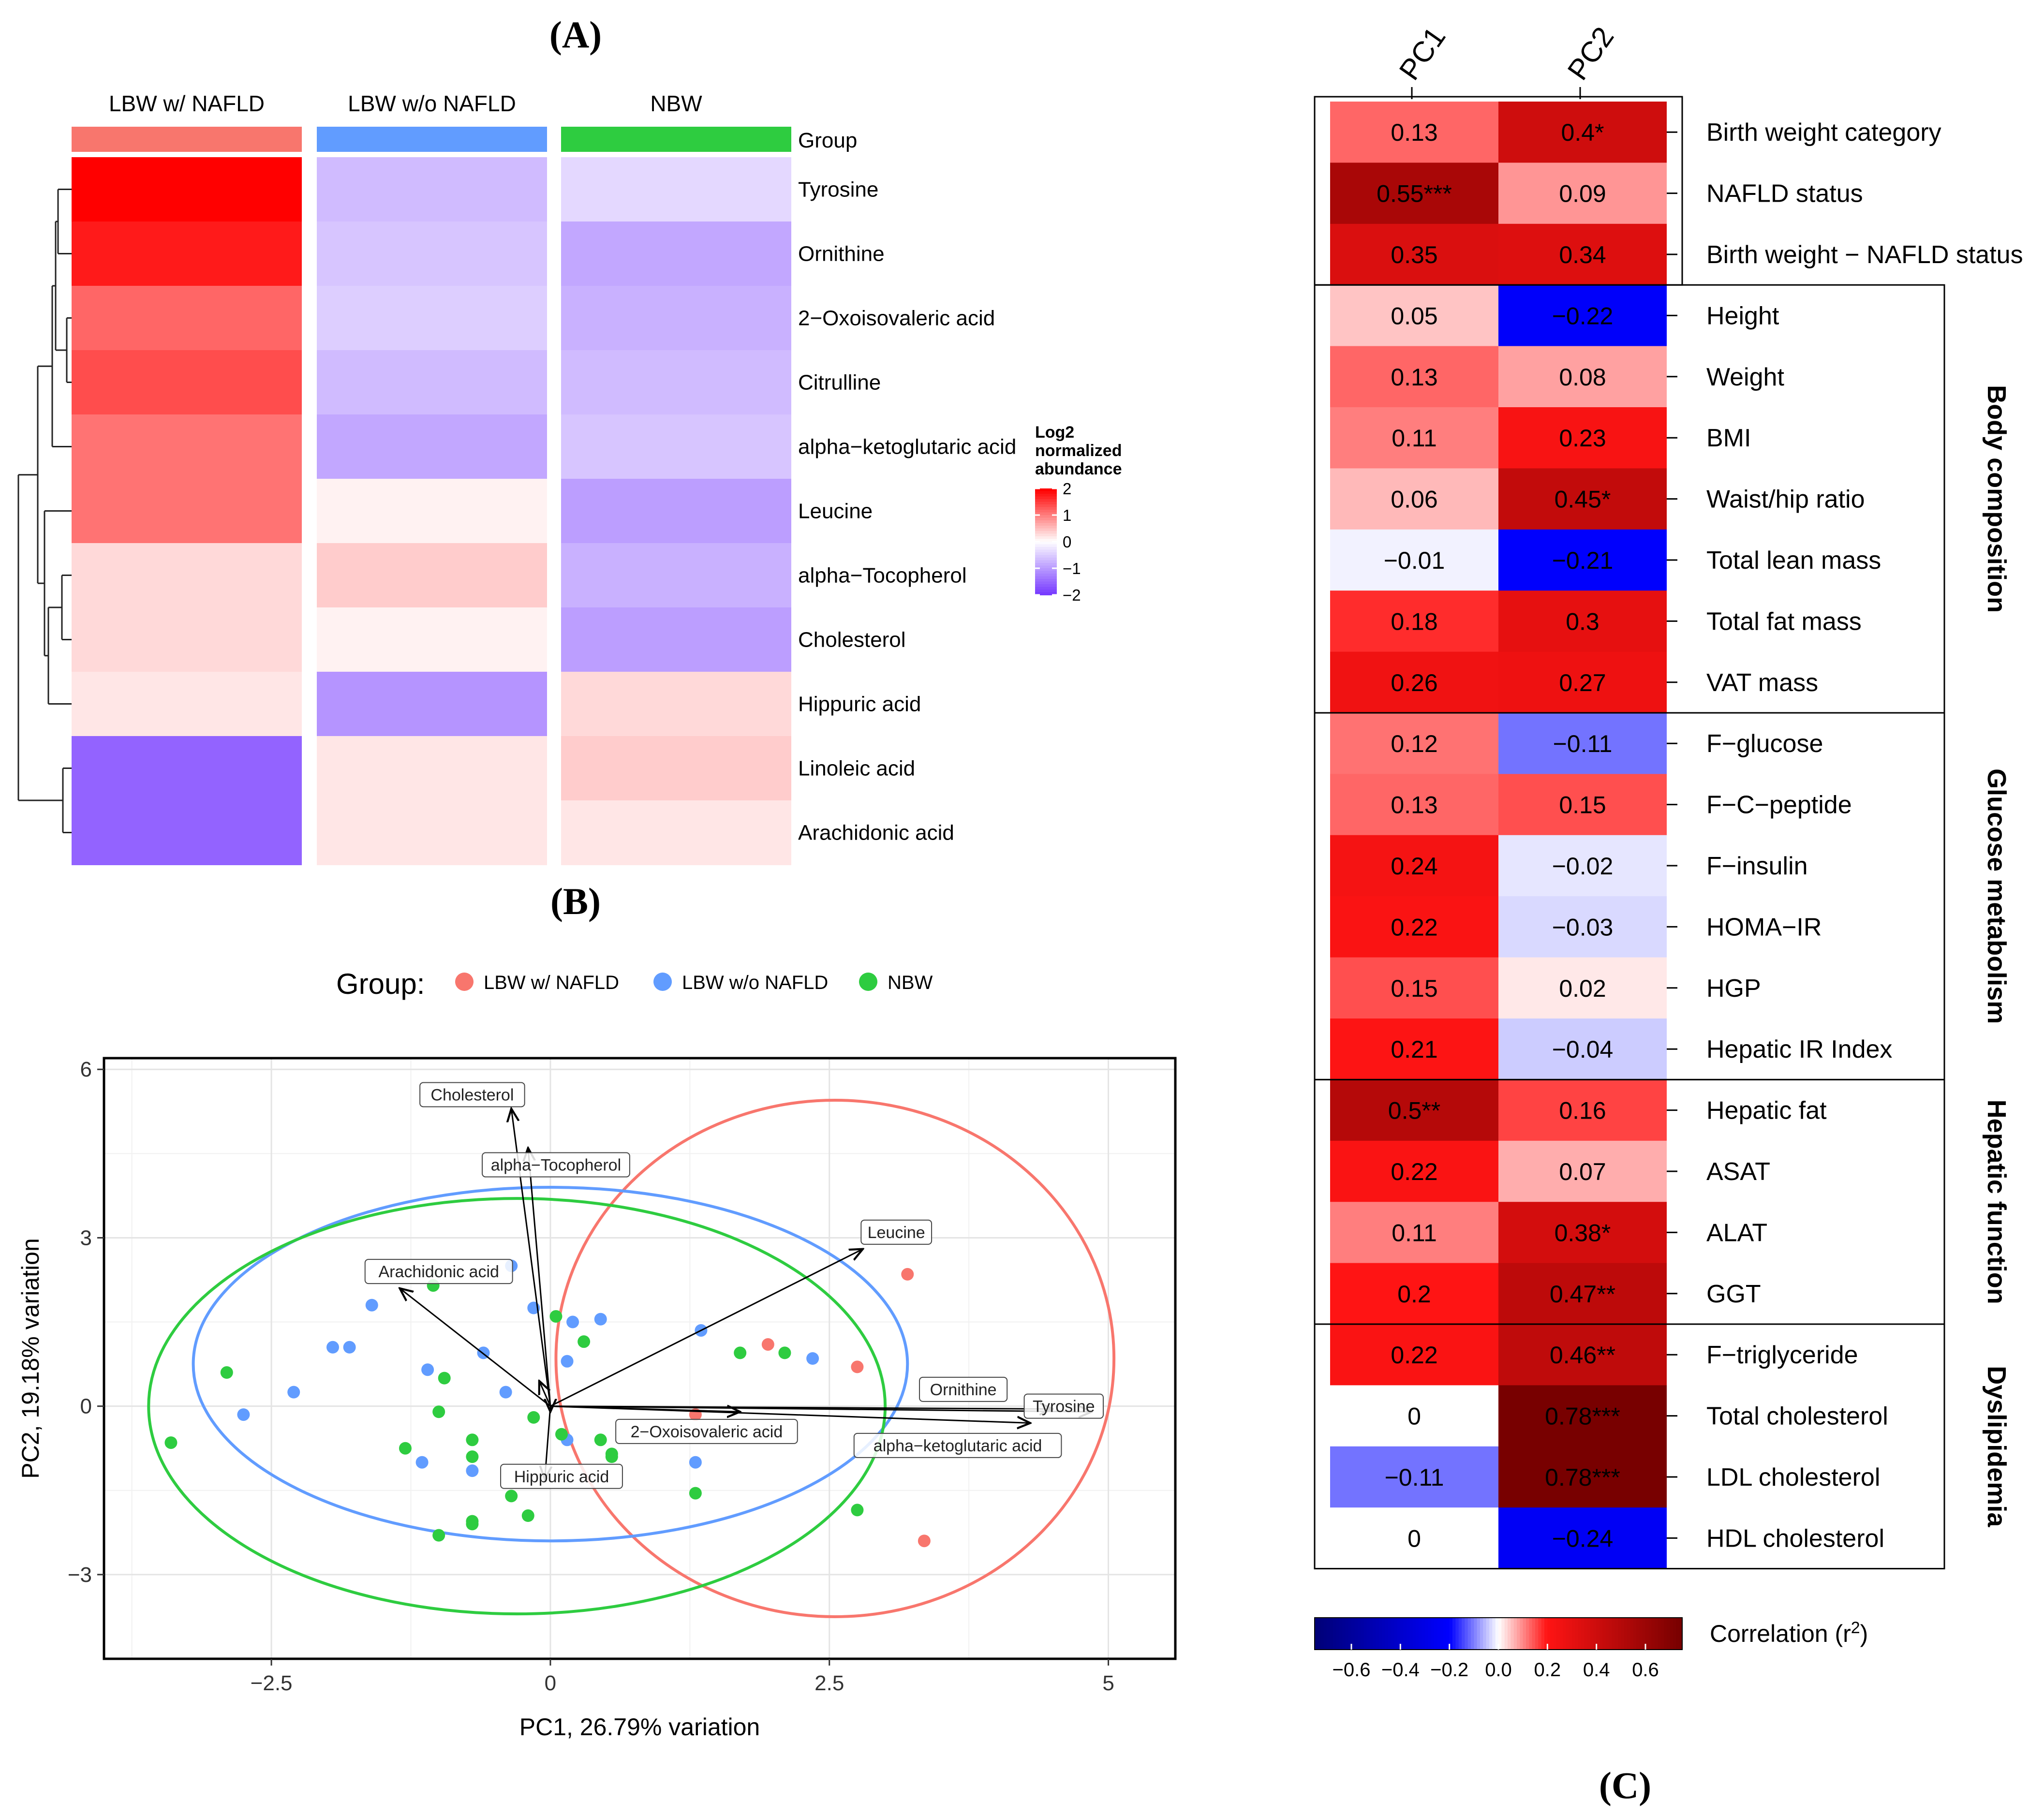 The image size is (2044, 1815). I want to click on corr-value-f-insulin-pc1: 0.24, so click(1414, 866).